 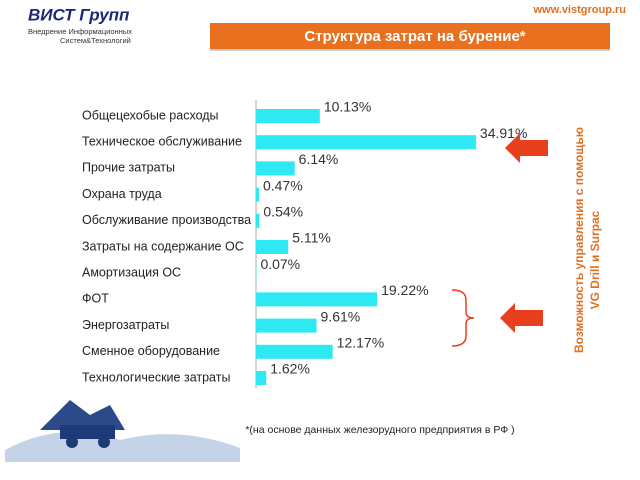 I want to click on category-label: Сменное оборудование, so click(x=151, y=351).